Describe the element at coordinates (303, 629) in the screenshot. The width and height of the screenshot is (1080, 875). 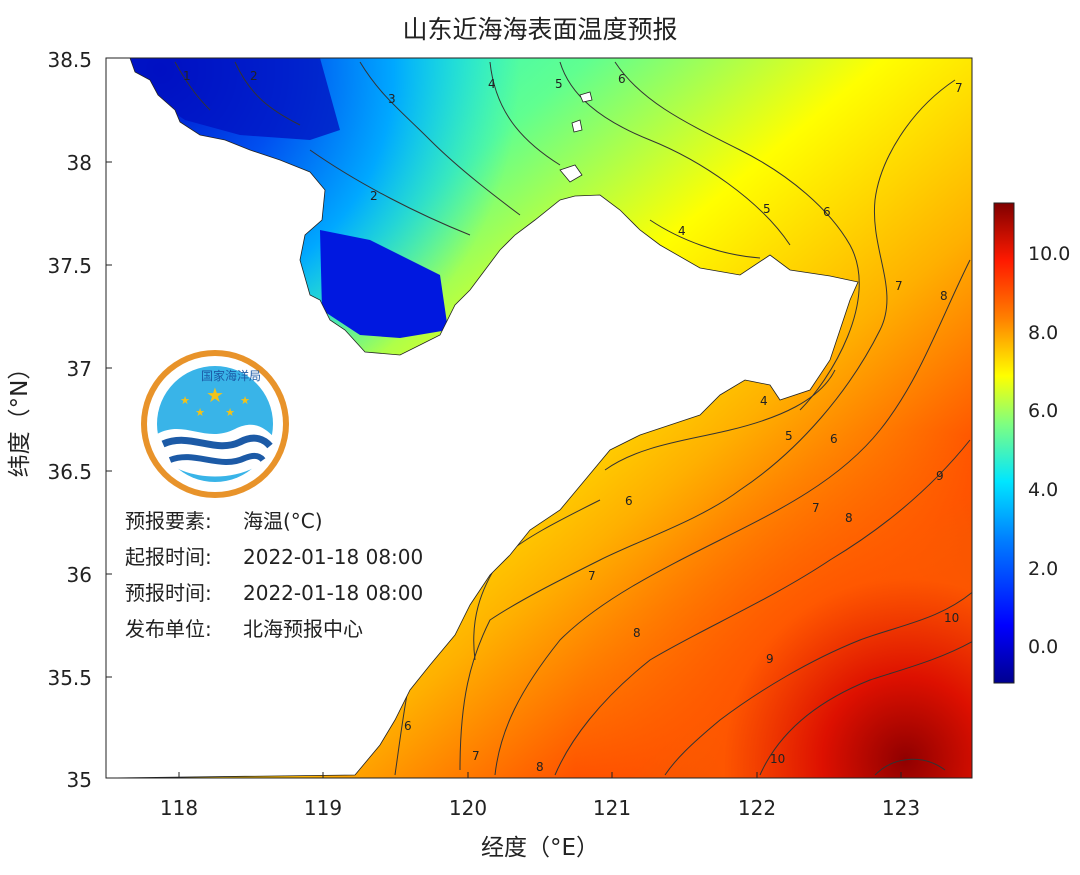
I see `info-publisher-value: 北海预报中心` at that location.